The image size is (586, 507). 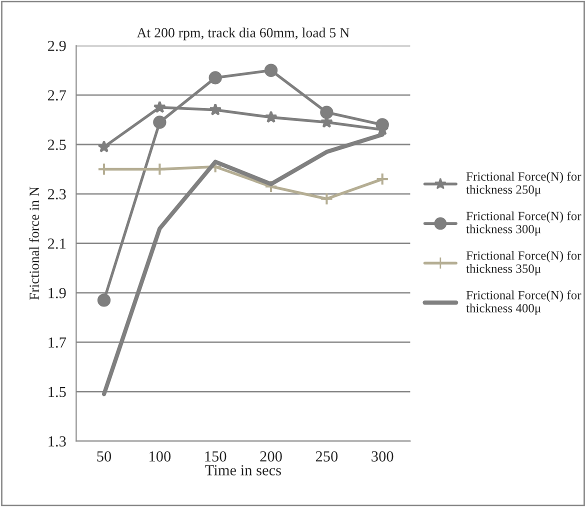 I want to click on y-tick-label: 1.9, so click(x=57, y=293).